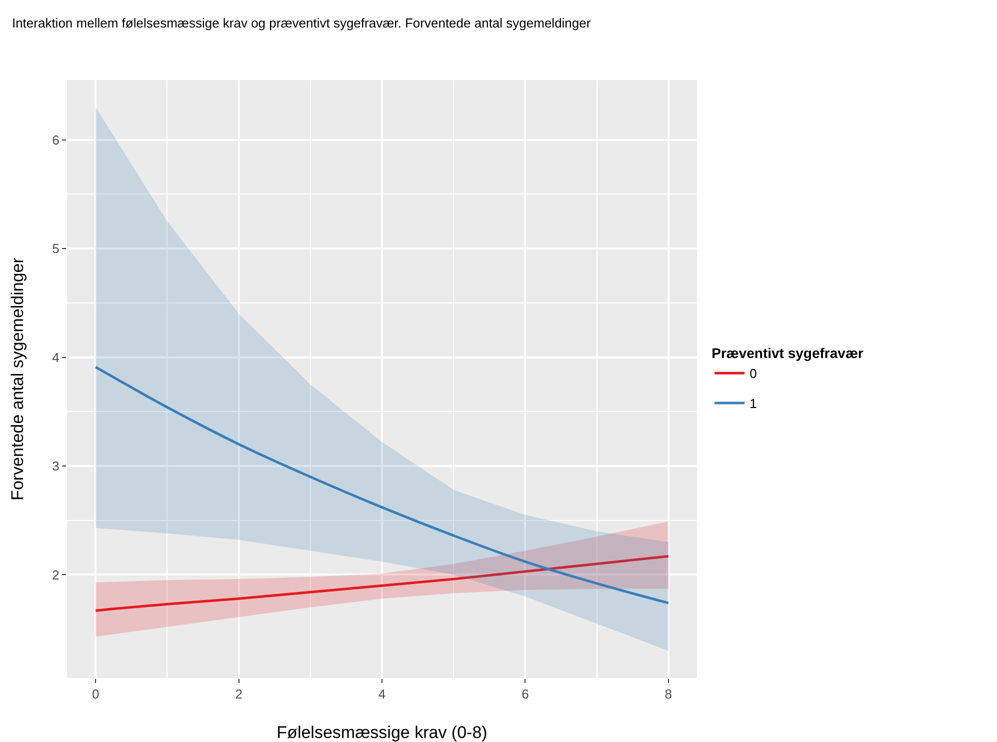 This screenshot has height=742, width=997. I want to click on y-tick-label: 4, so click(56, 357).